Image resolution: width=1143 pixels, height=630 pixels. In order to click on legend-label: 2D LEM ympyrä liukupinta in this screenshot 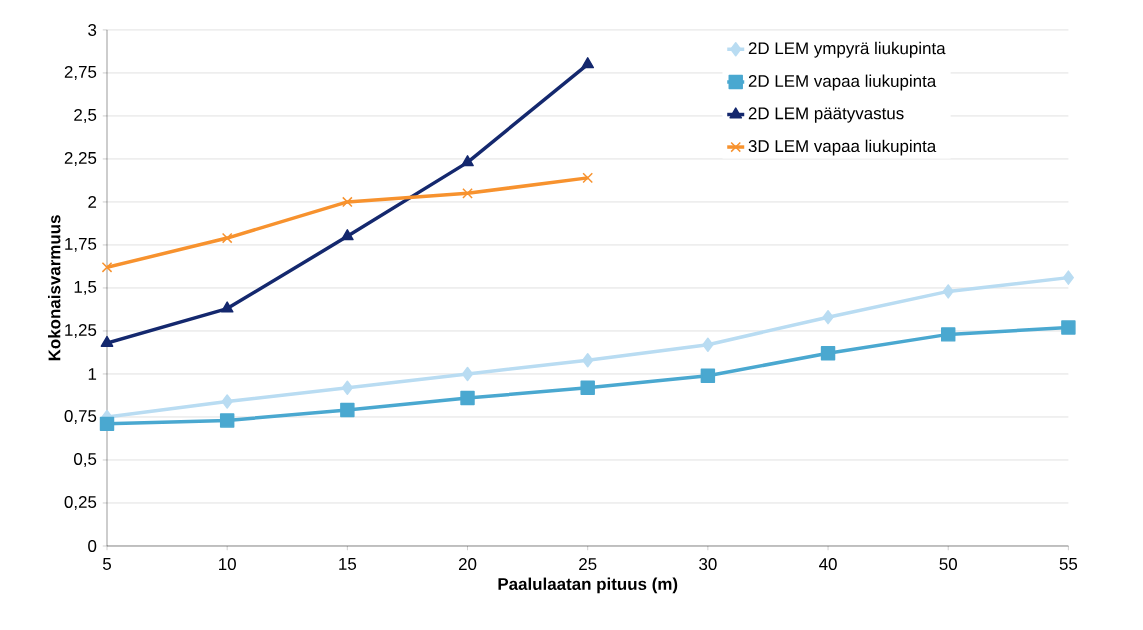, I will do `click(847, 49)`.